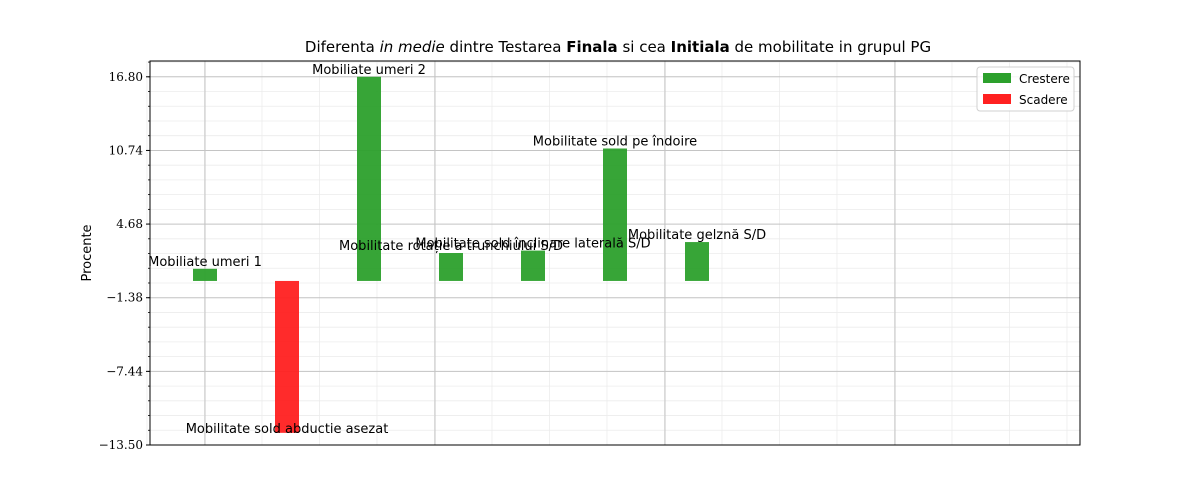 The height and width of the screenshot is (500, 1200). I want to click on y-axis-label: Procente, so click(87, 252).